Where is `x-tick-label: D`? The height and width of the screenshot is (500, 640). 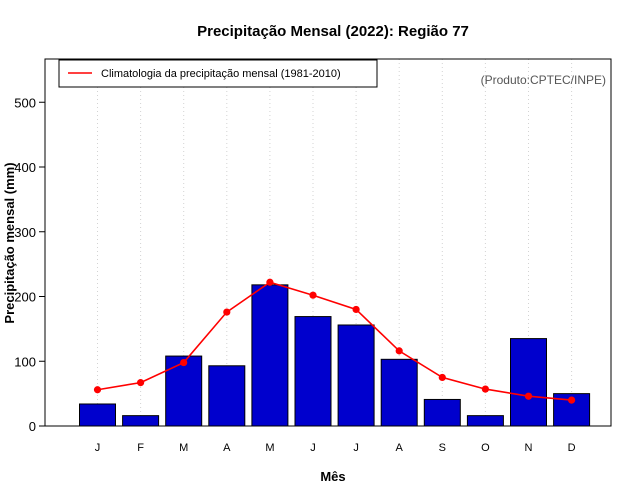
x-tick-label: D is located at coordinates (572, 448).